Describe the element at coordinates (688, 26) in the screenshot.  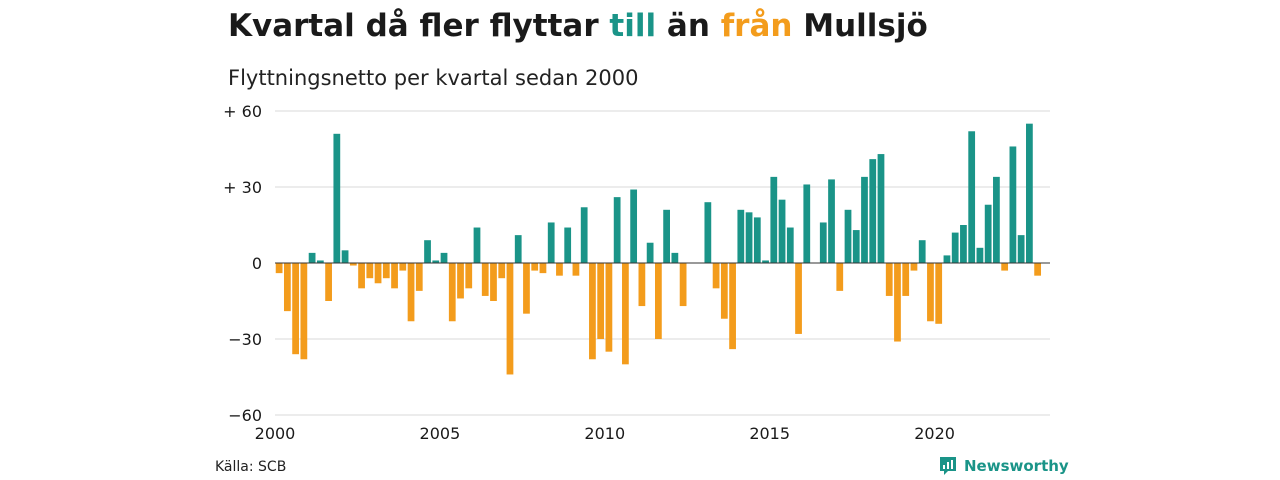
I see `title-part-2: än` at that location.